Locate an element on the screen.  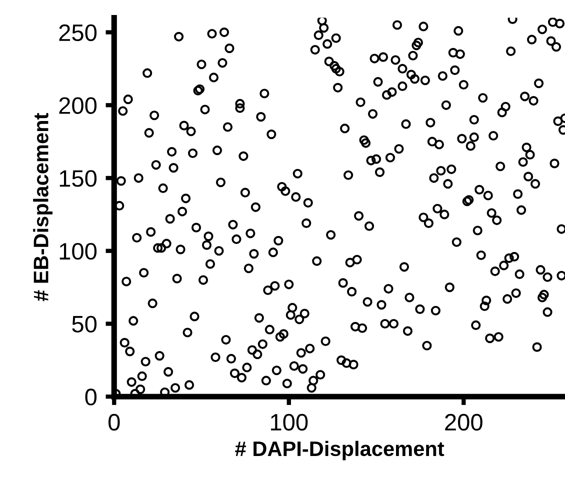
y-tick-label: 0 is located at coordinates (91, 397).